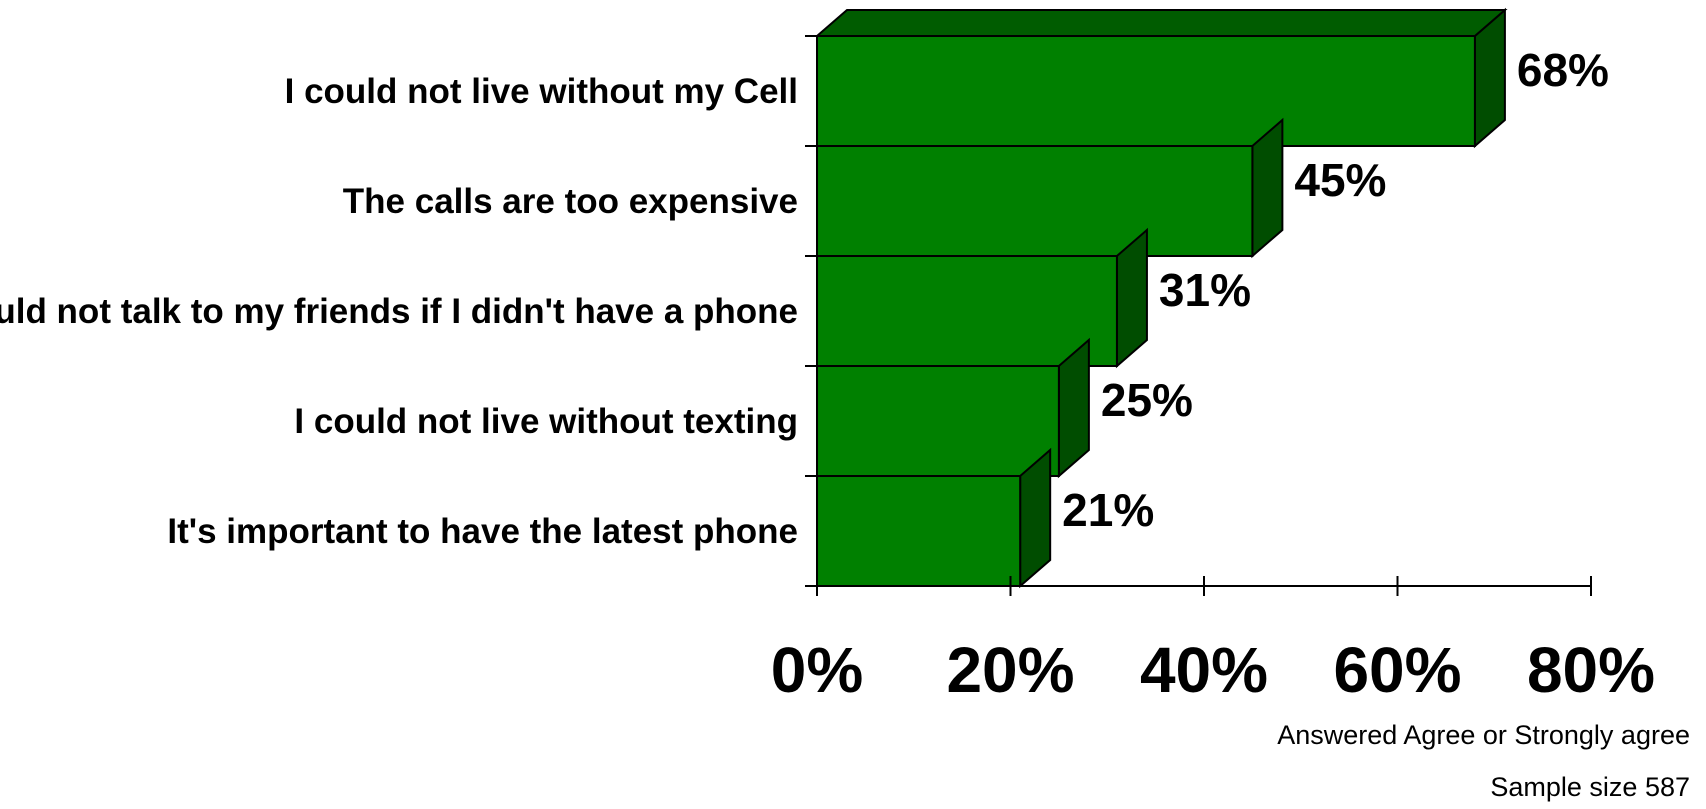  Describe the element at coordinates (1340, 180) in the screenshot. I see `value-label: 45%` at that location.